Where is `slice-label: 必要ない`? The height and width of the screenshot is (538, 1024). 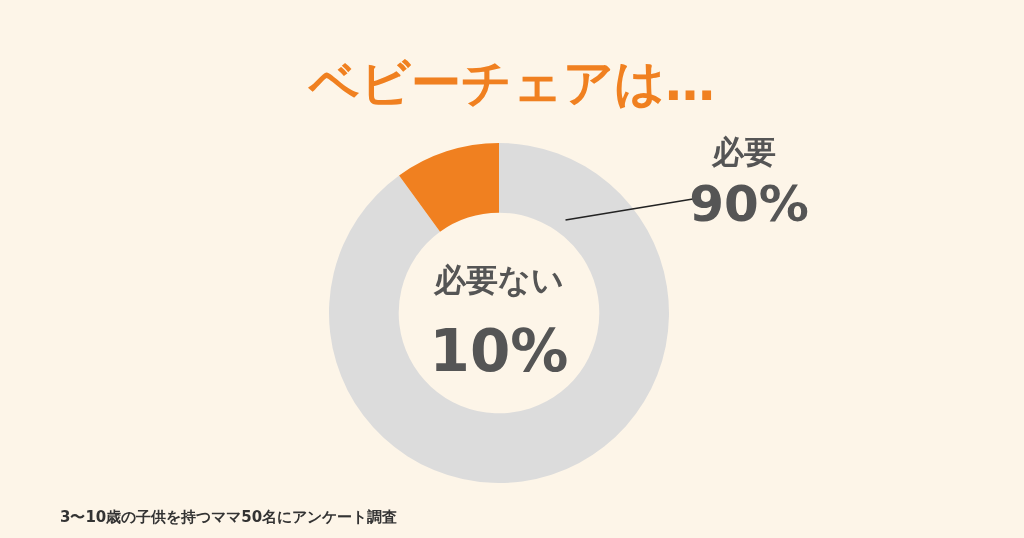
slice-label: 必要ない is located at coordinates (498, 280).